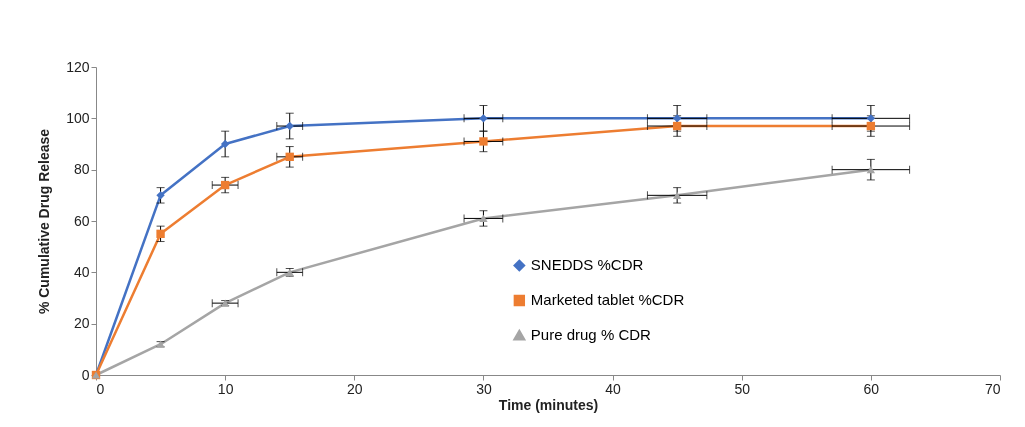 The height and width of the screenshot is (427, 1025). I want to click on legend-label: SNEDDS %CDR, so click(587, 265).